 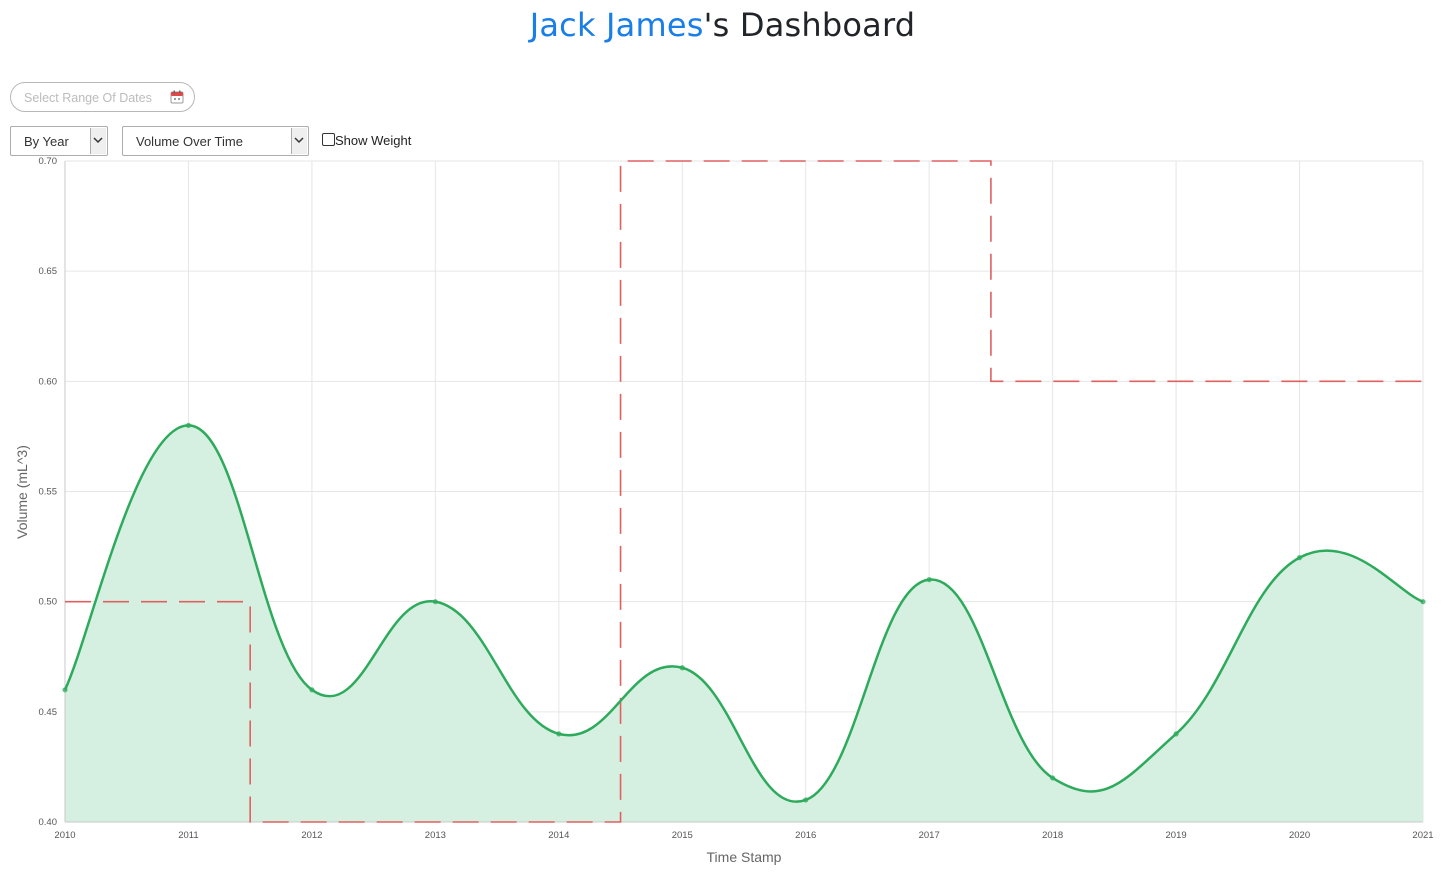 I want to click on metric-select: Volume Over Time, so click(x=215, y=141).